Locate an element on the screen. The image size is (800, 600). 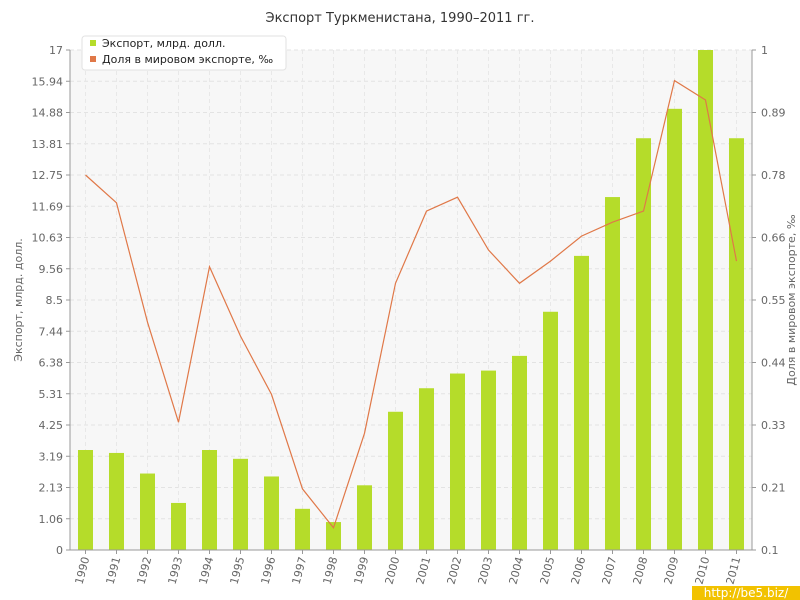
y-tick-label: 10.63 is located at coordinates (48, 238).